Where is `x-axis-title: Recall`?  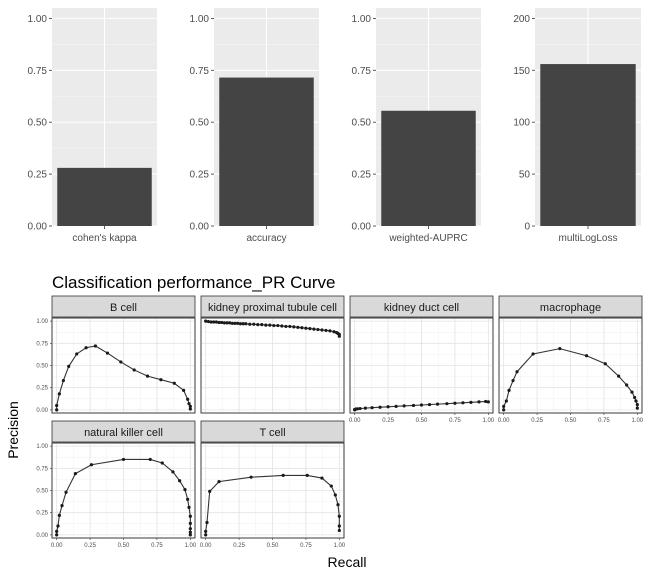
x-axis-title: Recall is located at coordinates (347, 562).